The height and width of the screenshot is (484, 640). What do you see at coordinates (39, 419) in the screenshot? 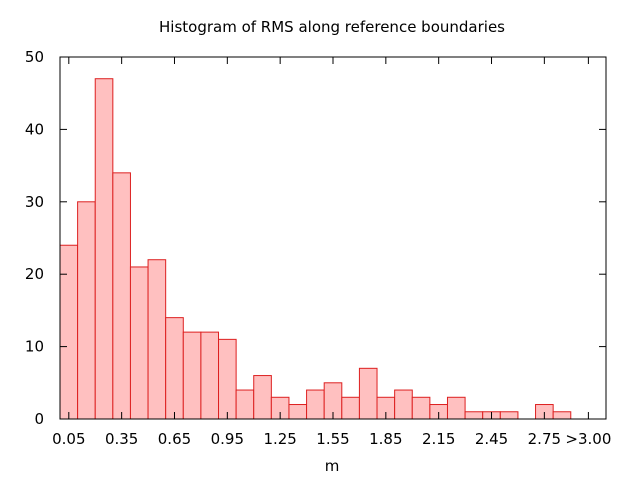
I see `y-tick-label: 0` at bounding box center [39, 419].